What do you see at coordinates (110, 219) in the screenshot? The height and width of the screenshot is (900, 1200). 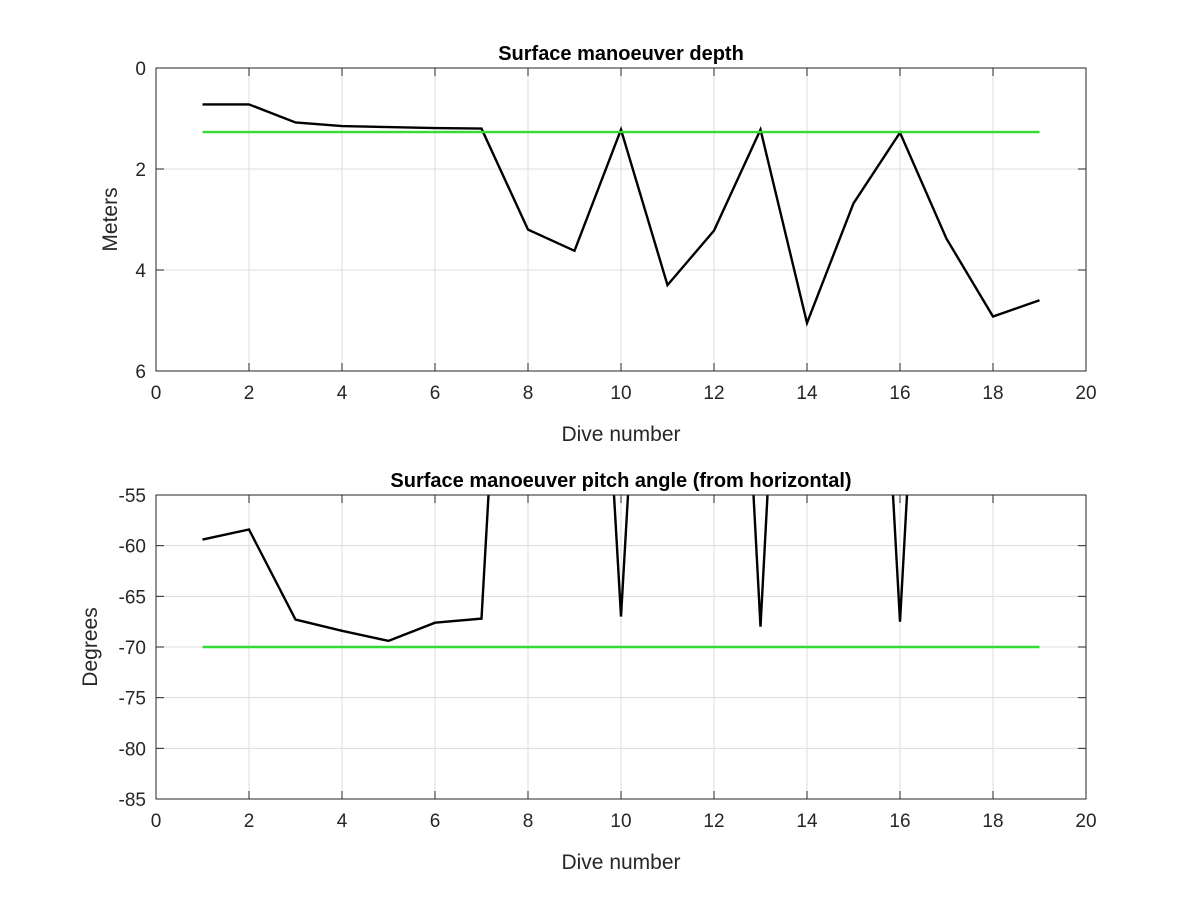 I see `y-axis-label: Meters` at bounding box center [110, 219].